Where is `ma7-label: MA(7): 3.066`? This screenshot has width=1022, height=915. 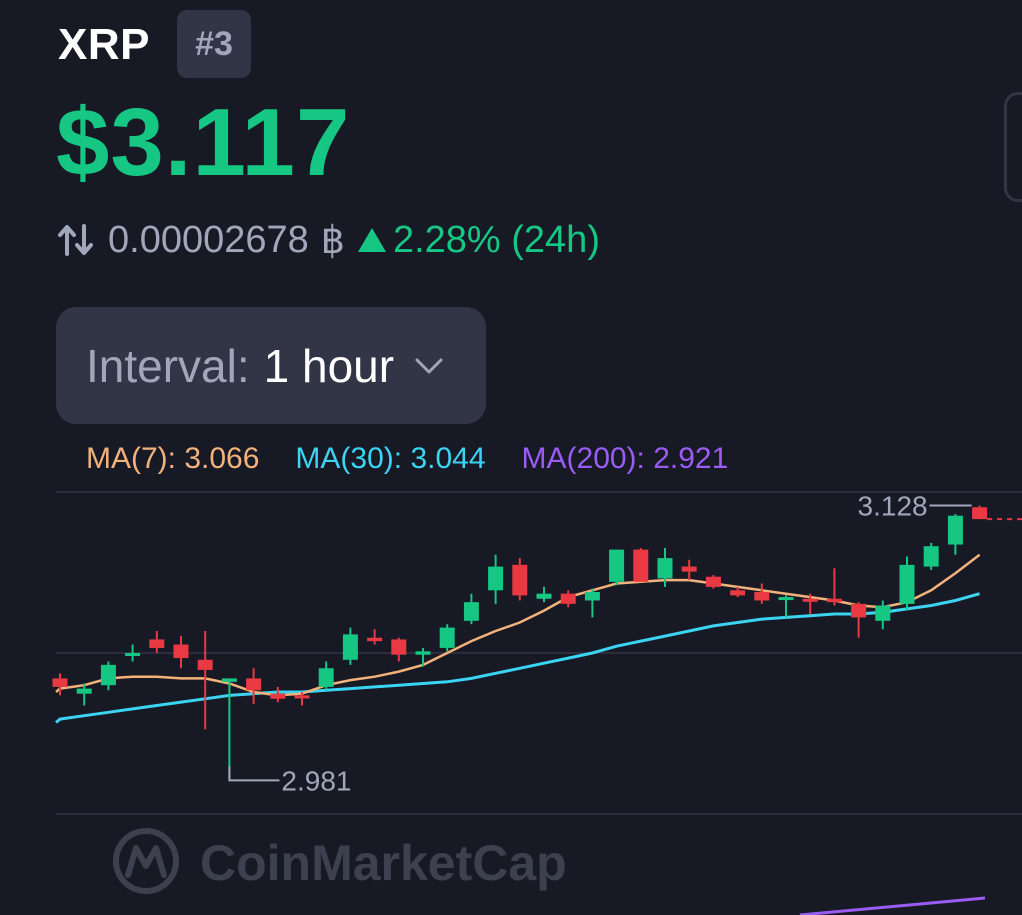 ma7-label: MA(7): 3.066 is located at coordinates (173, 458).